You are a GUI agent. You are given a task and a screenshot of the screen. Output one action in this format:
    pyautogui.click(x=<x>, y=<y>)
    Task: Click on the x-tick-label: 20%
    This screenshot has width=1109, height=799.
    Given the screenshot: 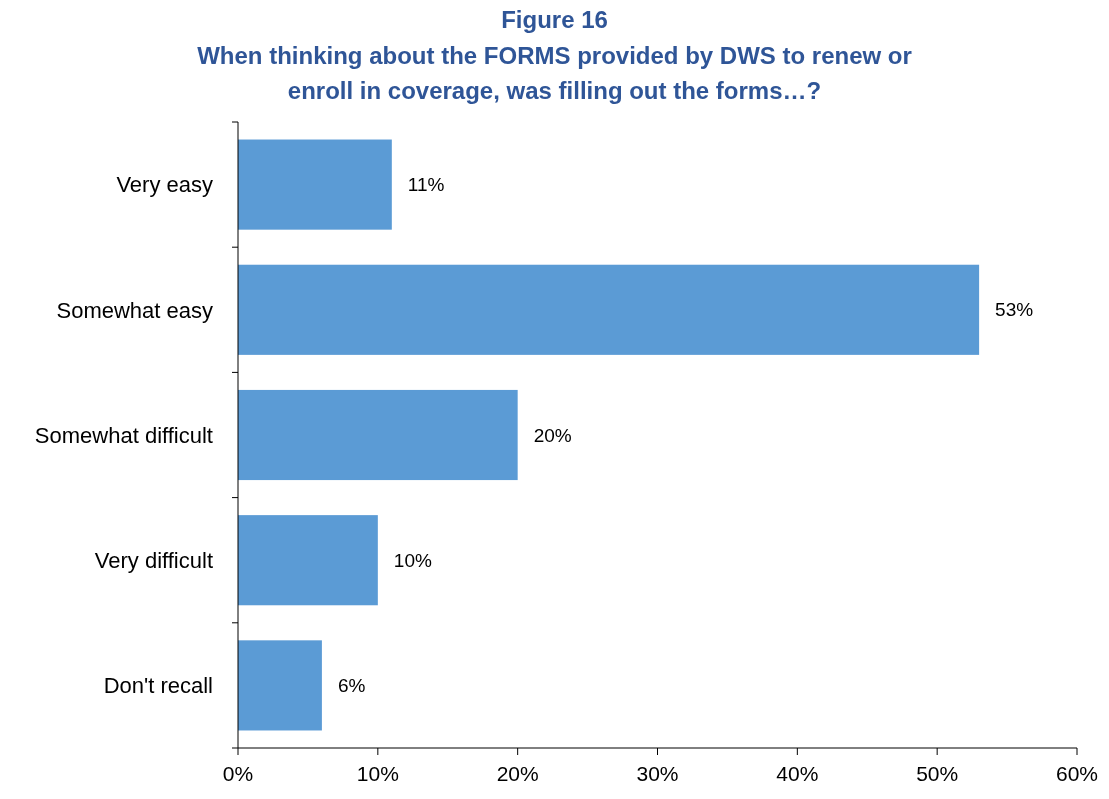 What is the action you would take?
    pyautogui.click(x=517, y=773)
    